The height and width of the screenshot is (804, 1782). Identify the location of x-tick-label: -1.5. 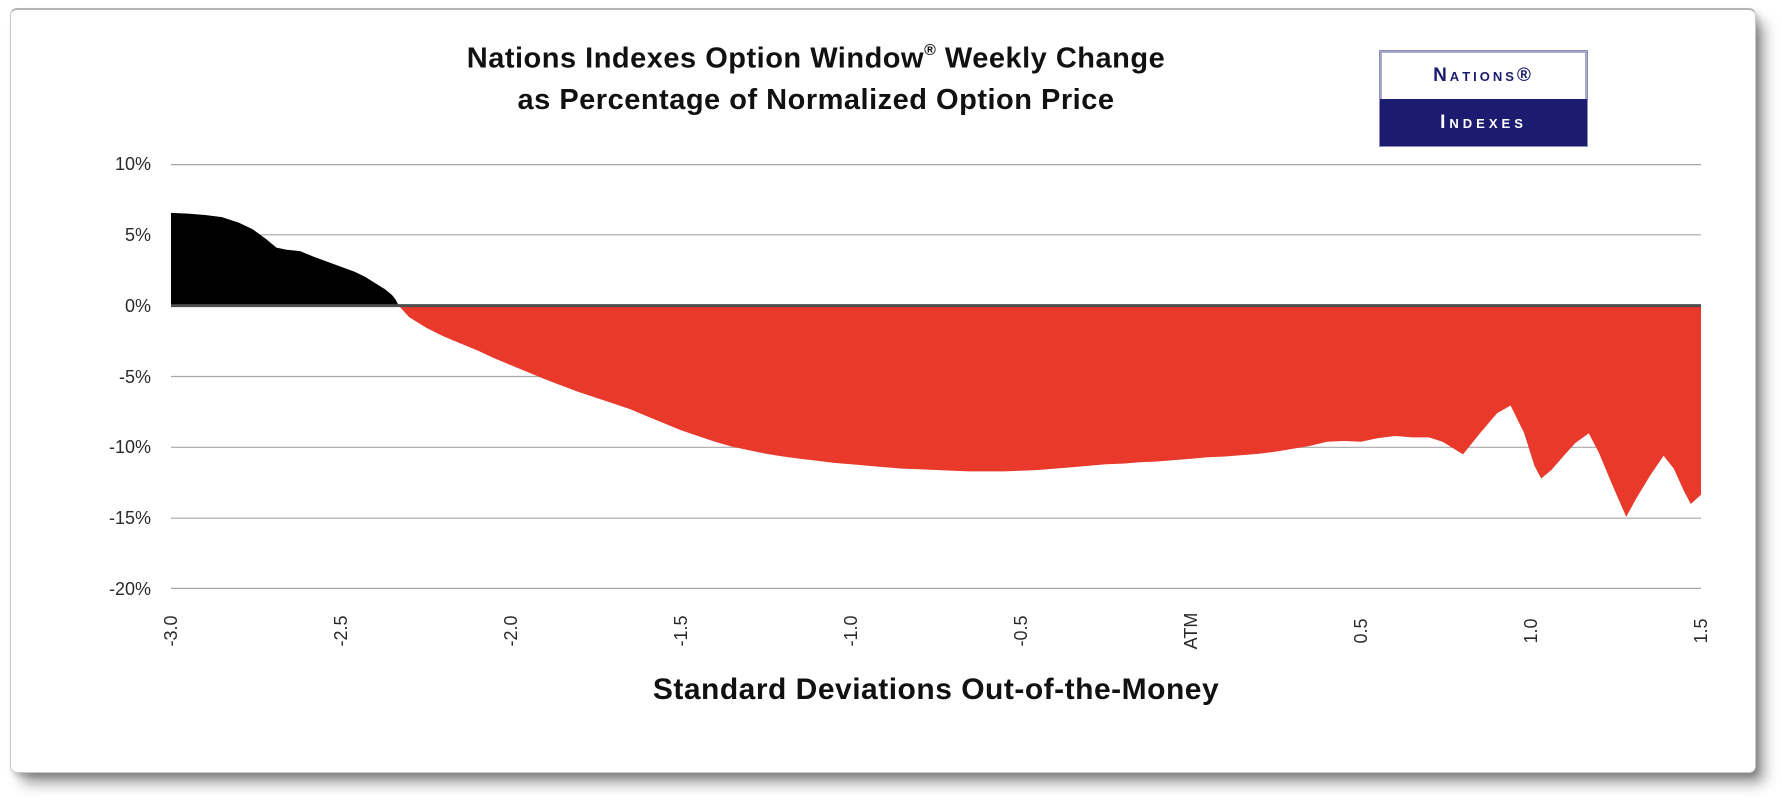
(680, 631).